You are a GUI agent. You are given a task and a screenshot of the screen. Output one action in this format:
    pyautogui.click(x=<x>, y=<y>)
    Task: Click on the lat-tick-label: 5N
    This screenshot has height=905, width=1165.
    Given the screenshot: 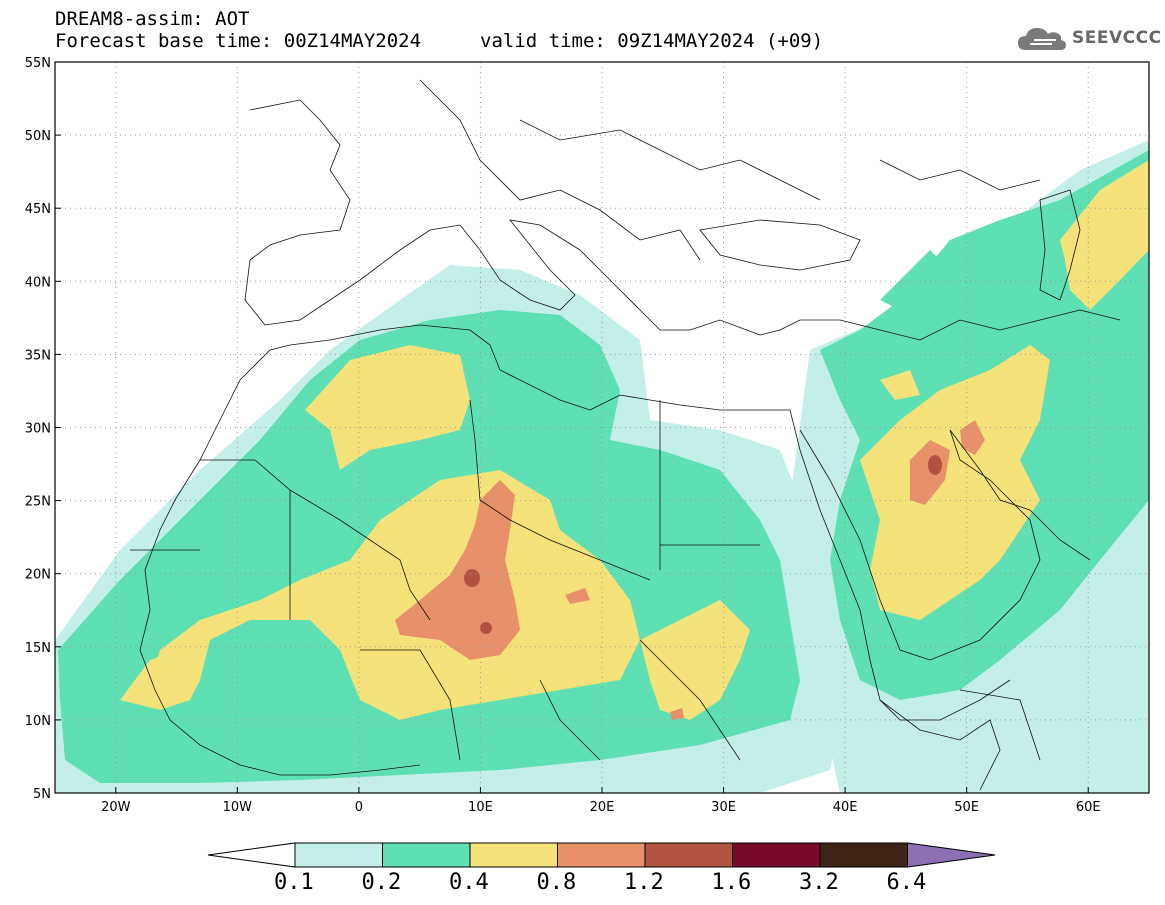 What is the action you would take?
    pyautogui.click(x=42, y=794)
    